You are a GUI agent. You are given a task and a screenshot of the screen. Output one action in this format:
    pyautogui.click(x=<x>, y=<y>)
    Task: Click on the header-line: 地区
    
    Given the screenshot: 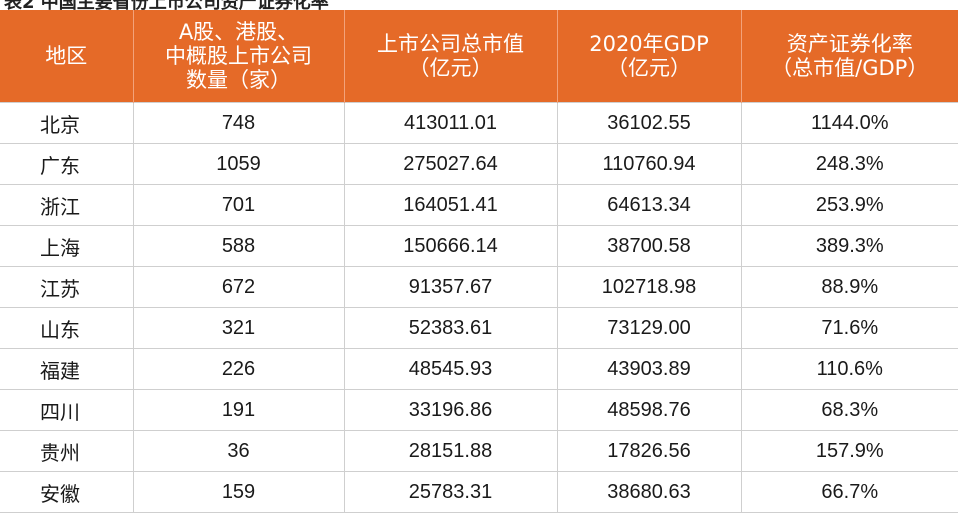 What is the action you would take?
    pyautogui.click(x=66, y=56)
    